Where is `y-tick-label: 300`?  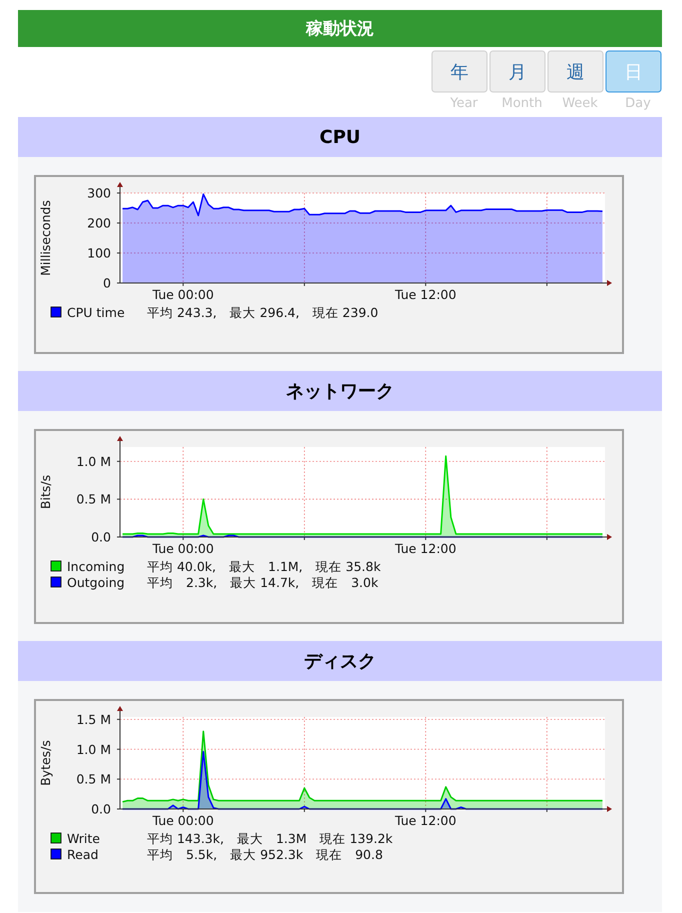
y-tick-label: 300 is located at coordinates (99, 193).